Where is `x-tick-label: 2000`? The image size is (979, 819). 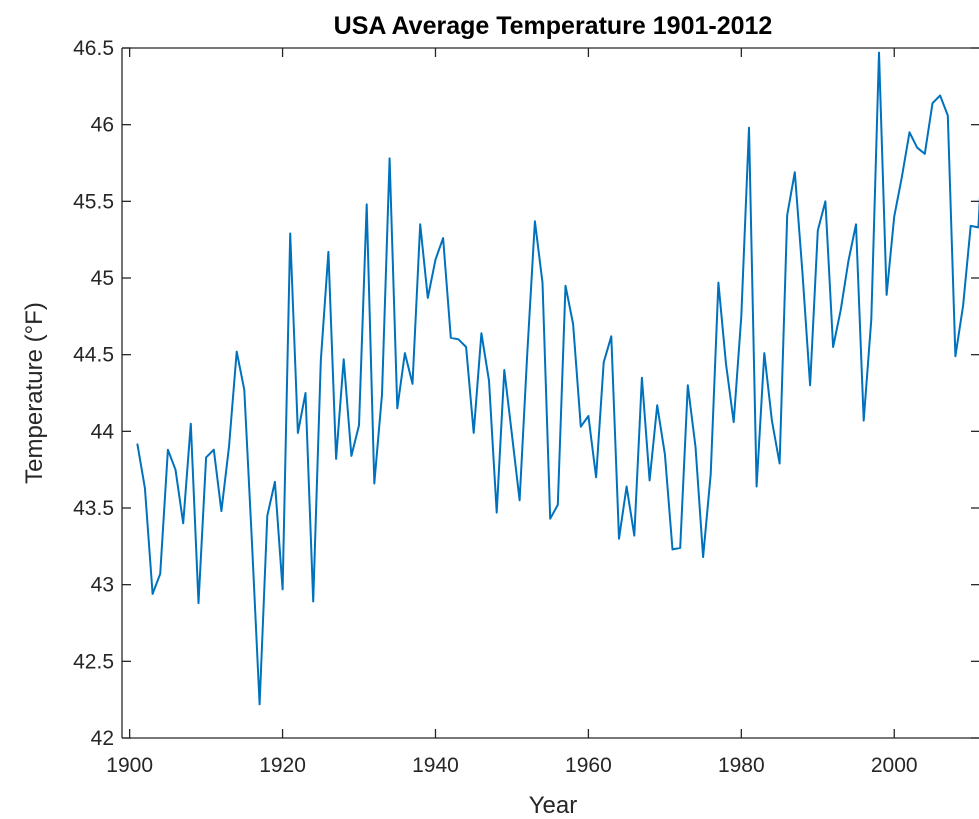
x-tick-label: 2000 is located at coordinates (894, 765).